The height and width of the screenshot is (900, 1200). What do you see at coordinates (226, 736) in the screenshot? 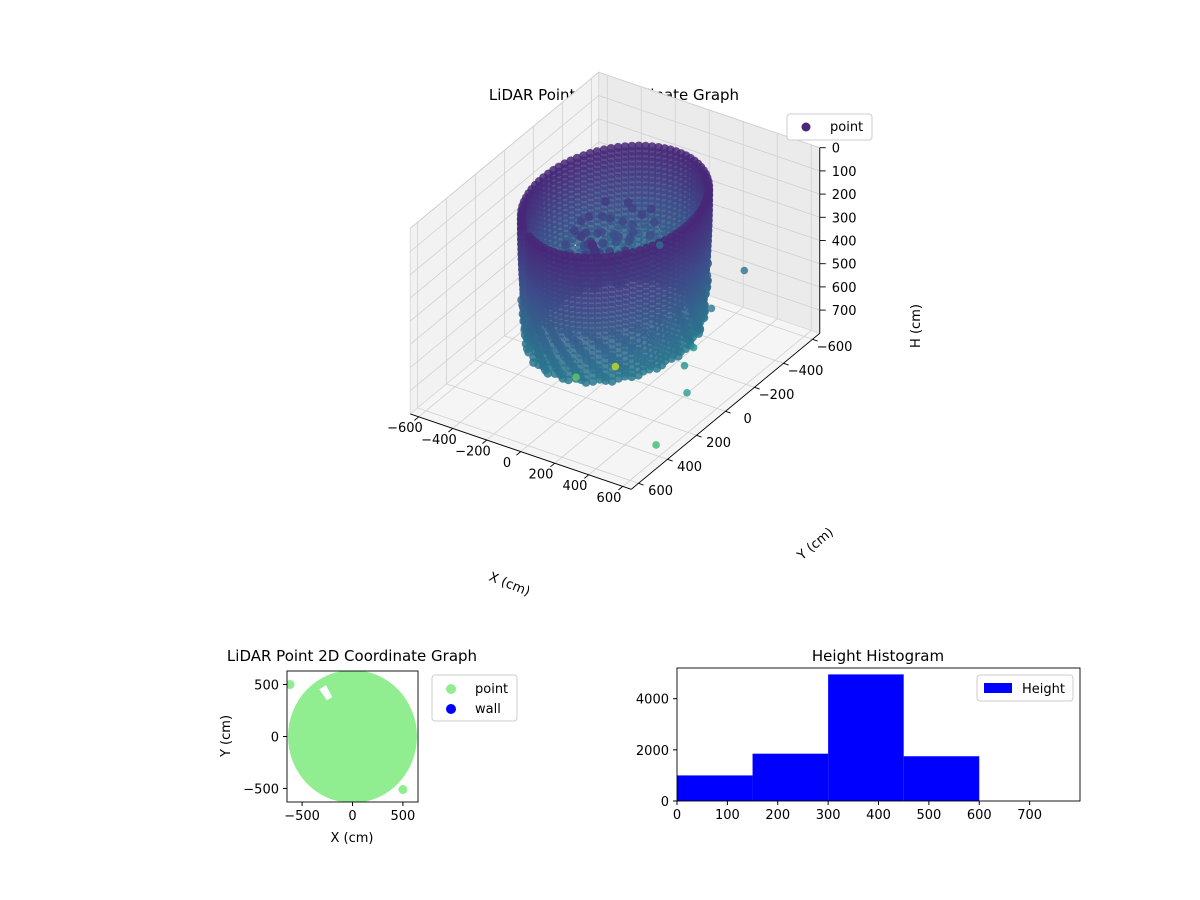
I see `chart-2d-ylabel: Y (cm)` at bounding box center [226, 736].